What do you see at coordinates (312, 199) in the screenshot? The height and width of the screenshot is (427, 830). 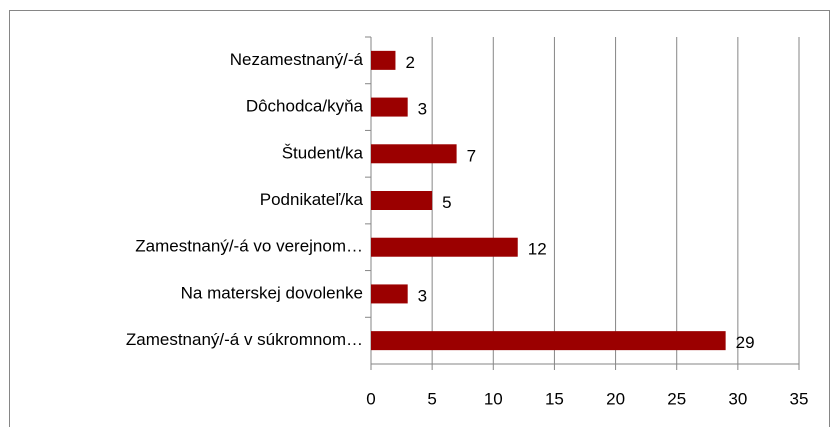 I see `y-tick-label: Podnikateľ/ka` at bounding box center [312, 199].